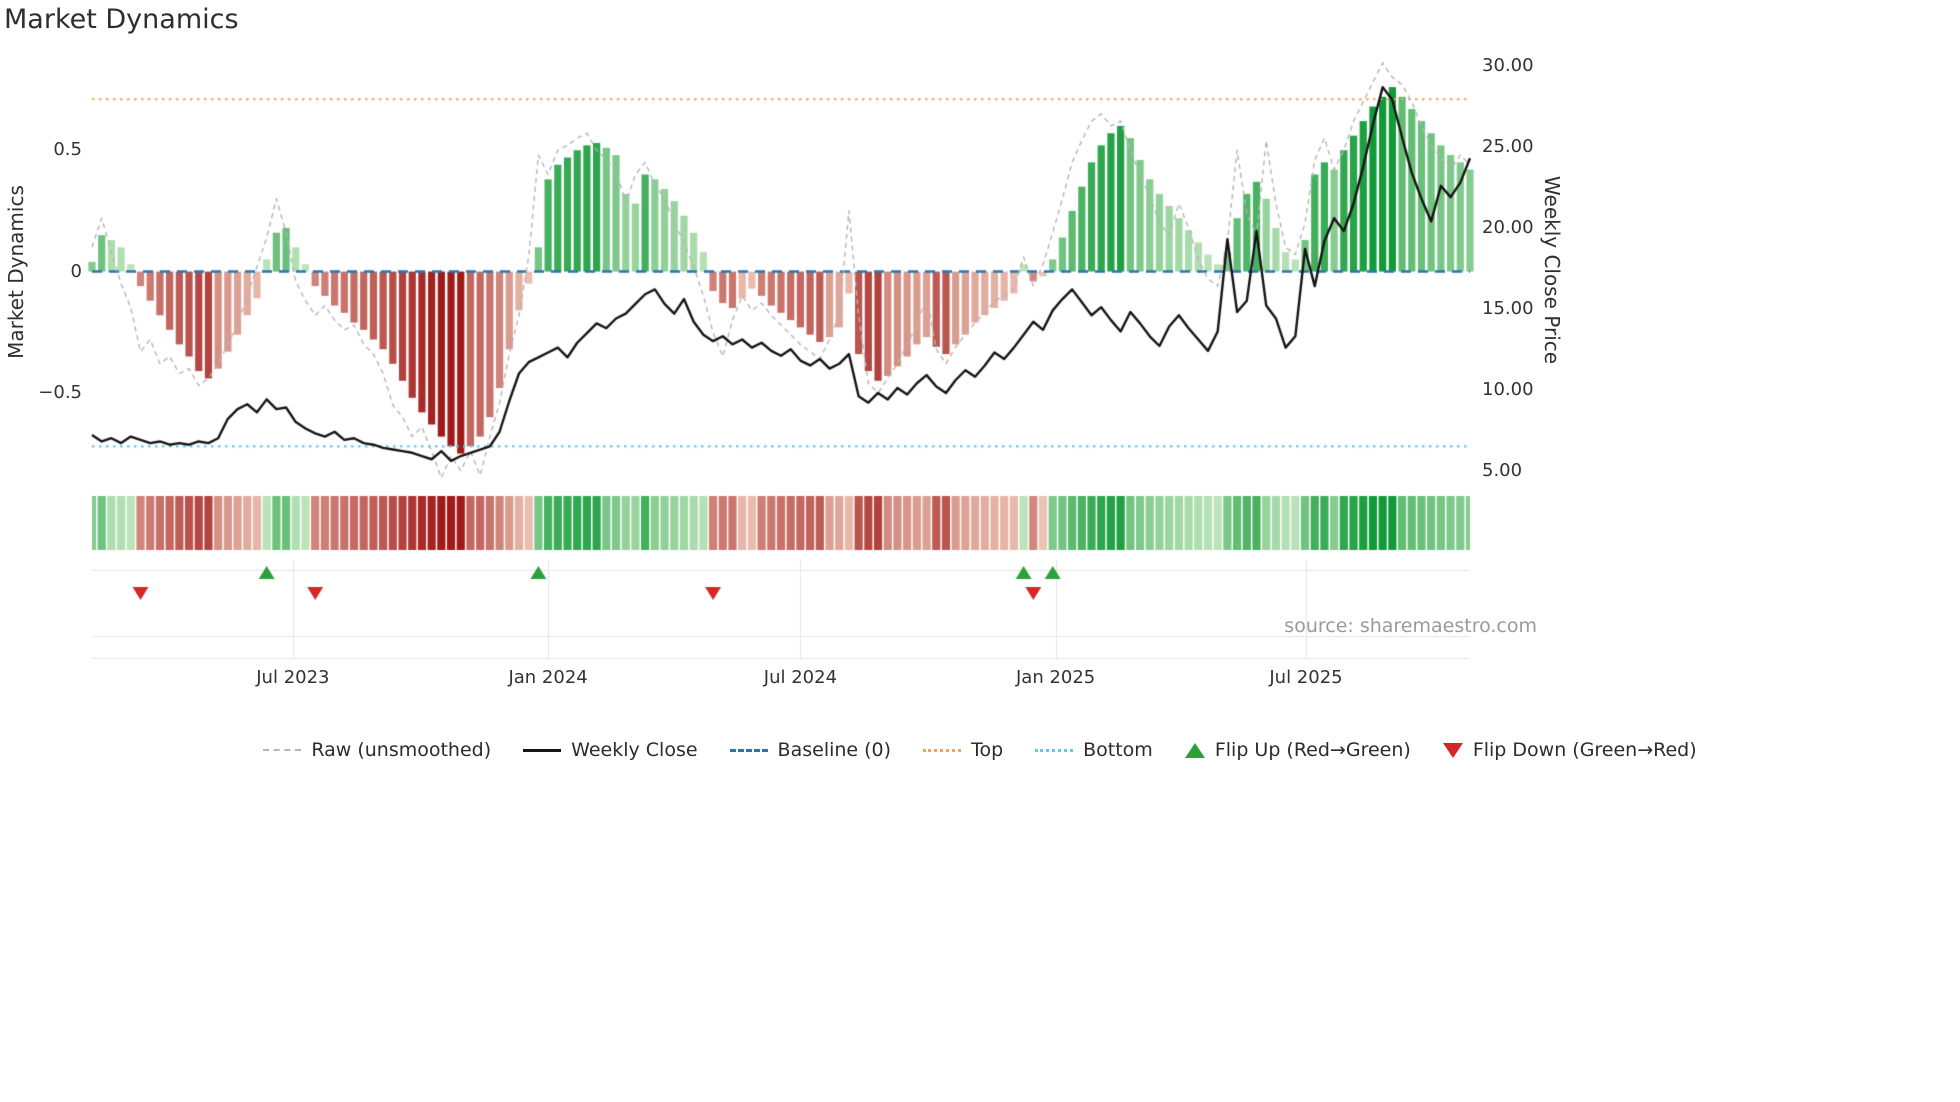 The width and height of the screenshot is (1960, 1102). What do you see at coordinates (67, 150) in the screenshot?
I see `left-axis-tick-label: 0.5` at bounding box center [67, 150].